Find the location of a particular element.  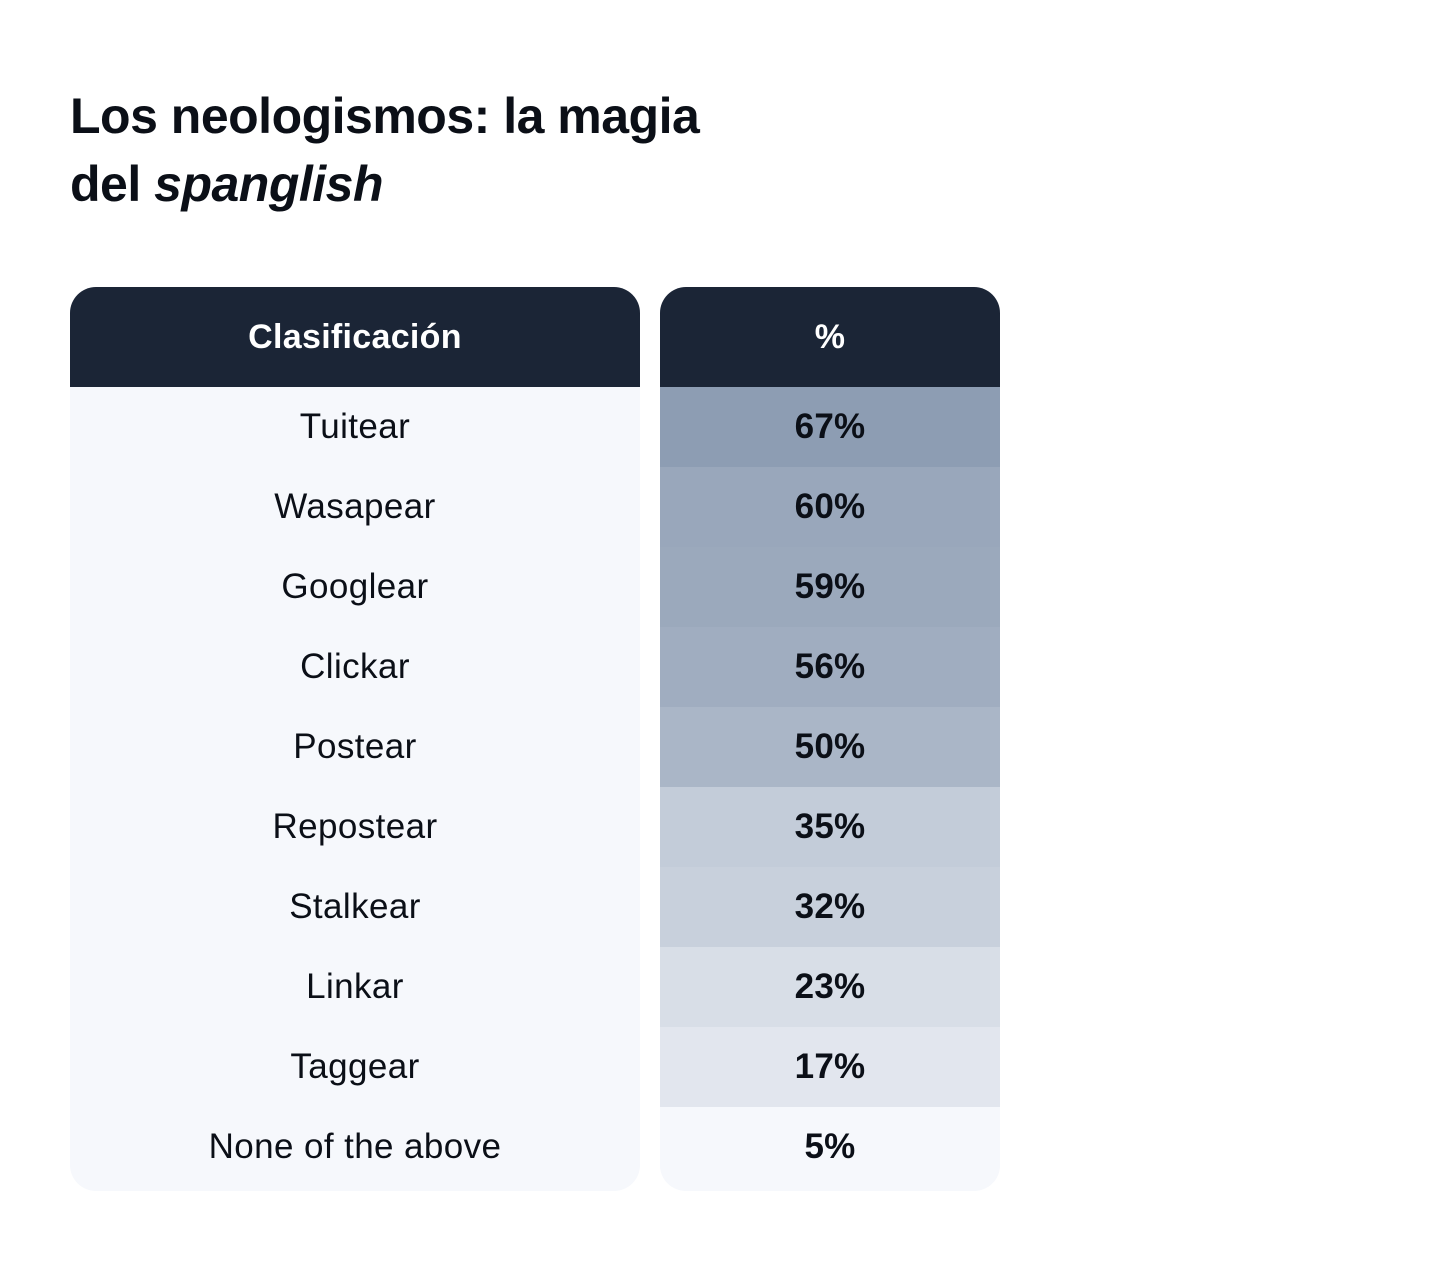

title-line-2-emphasis: spanglish is located at coordinates (269, 184).